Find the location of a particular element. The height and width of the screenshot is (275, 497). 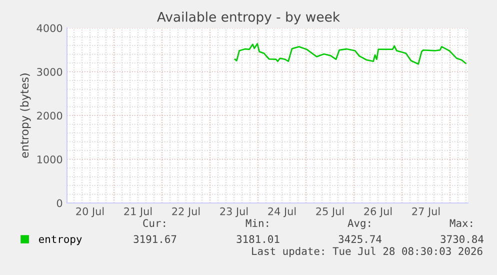

text: Last update: Tue Jul 28 08:30:03 2026 is located at coordinates (367, 252).